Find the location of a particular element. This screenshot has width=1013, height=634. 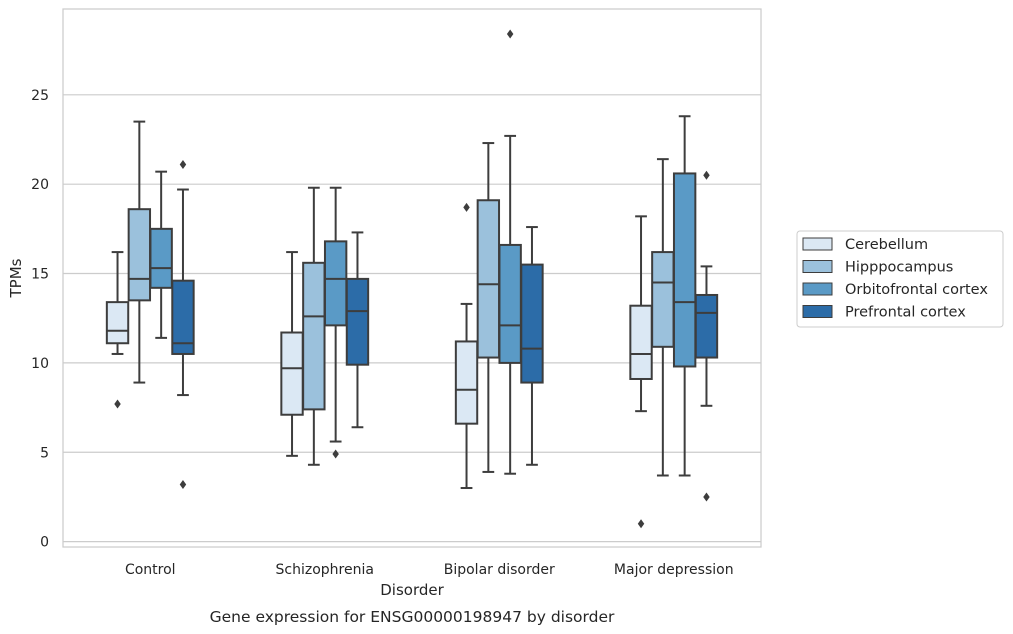

box-major-depression-cerebellum is located at coordinates (641, 372).